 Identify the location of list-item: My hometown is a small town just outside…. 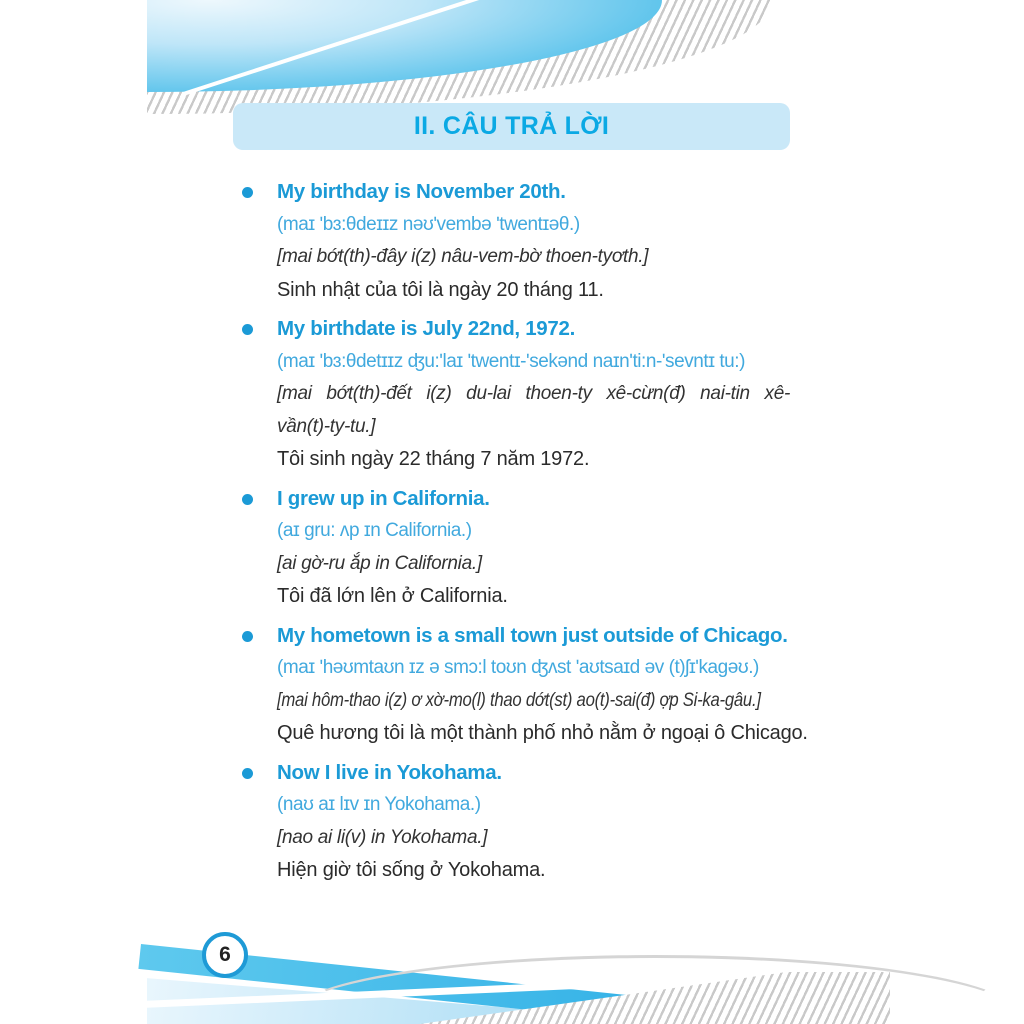
(520, 685).